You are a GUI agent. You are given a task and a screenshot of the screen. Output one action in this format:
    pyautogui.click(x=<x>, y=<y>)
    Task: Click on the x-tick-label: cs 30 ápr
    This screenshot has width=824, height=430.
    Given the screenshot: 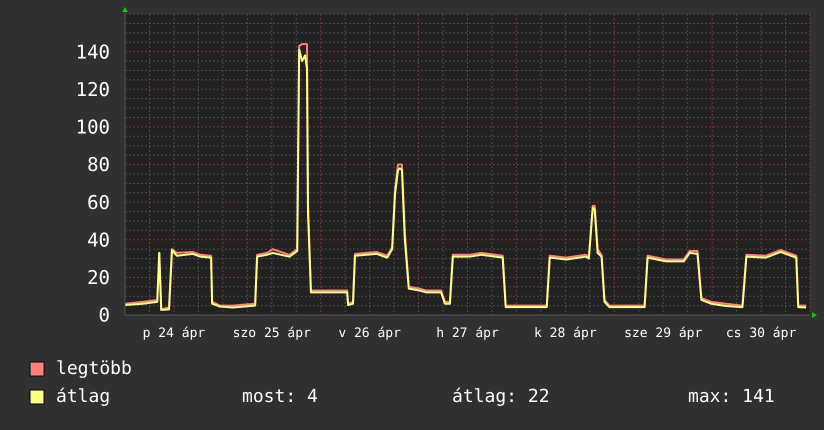 What is the action you would take?
    pyautogui.click(x=761, y=333)
    